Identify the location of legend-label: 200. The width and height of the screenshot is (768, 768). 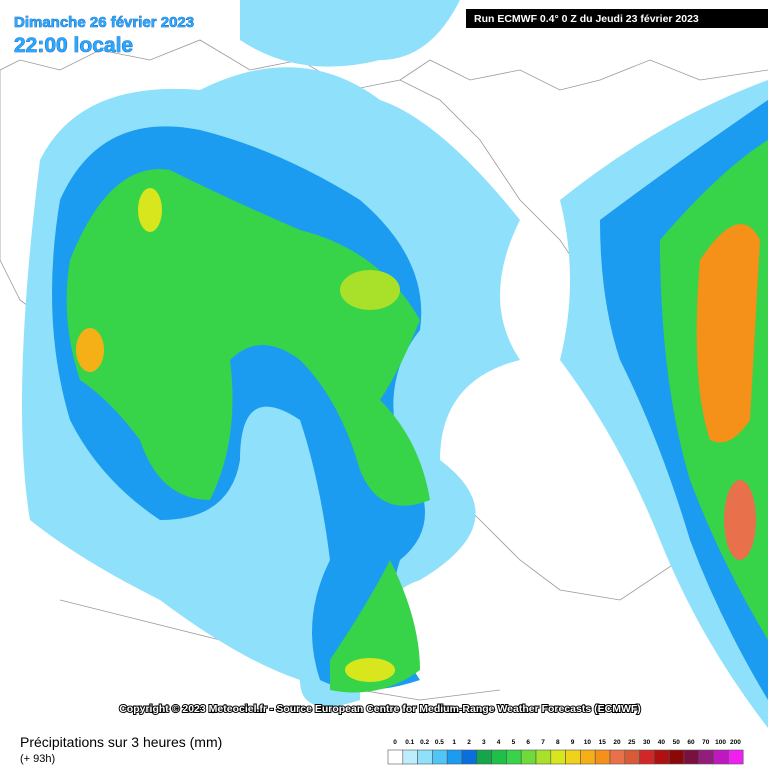
(735, 742).